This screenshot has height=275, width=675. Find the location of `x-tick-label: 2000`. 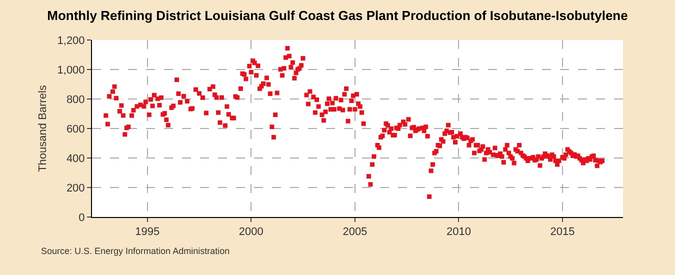

x-tick-label: 2000 is located at coordinates (251, 232).